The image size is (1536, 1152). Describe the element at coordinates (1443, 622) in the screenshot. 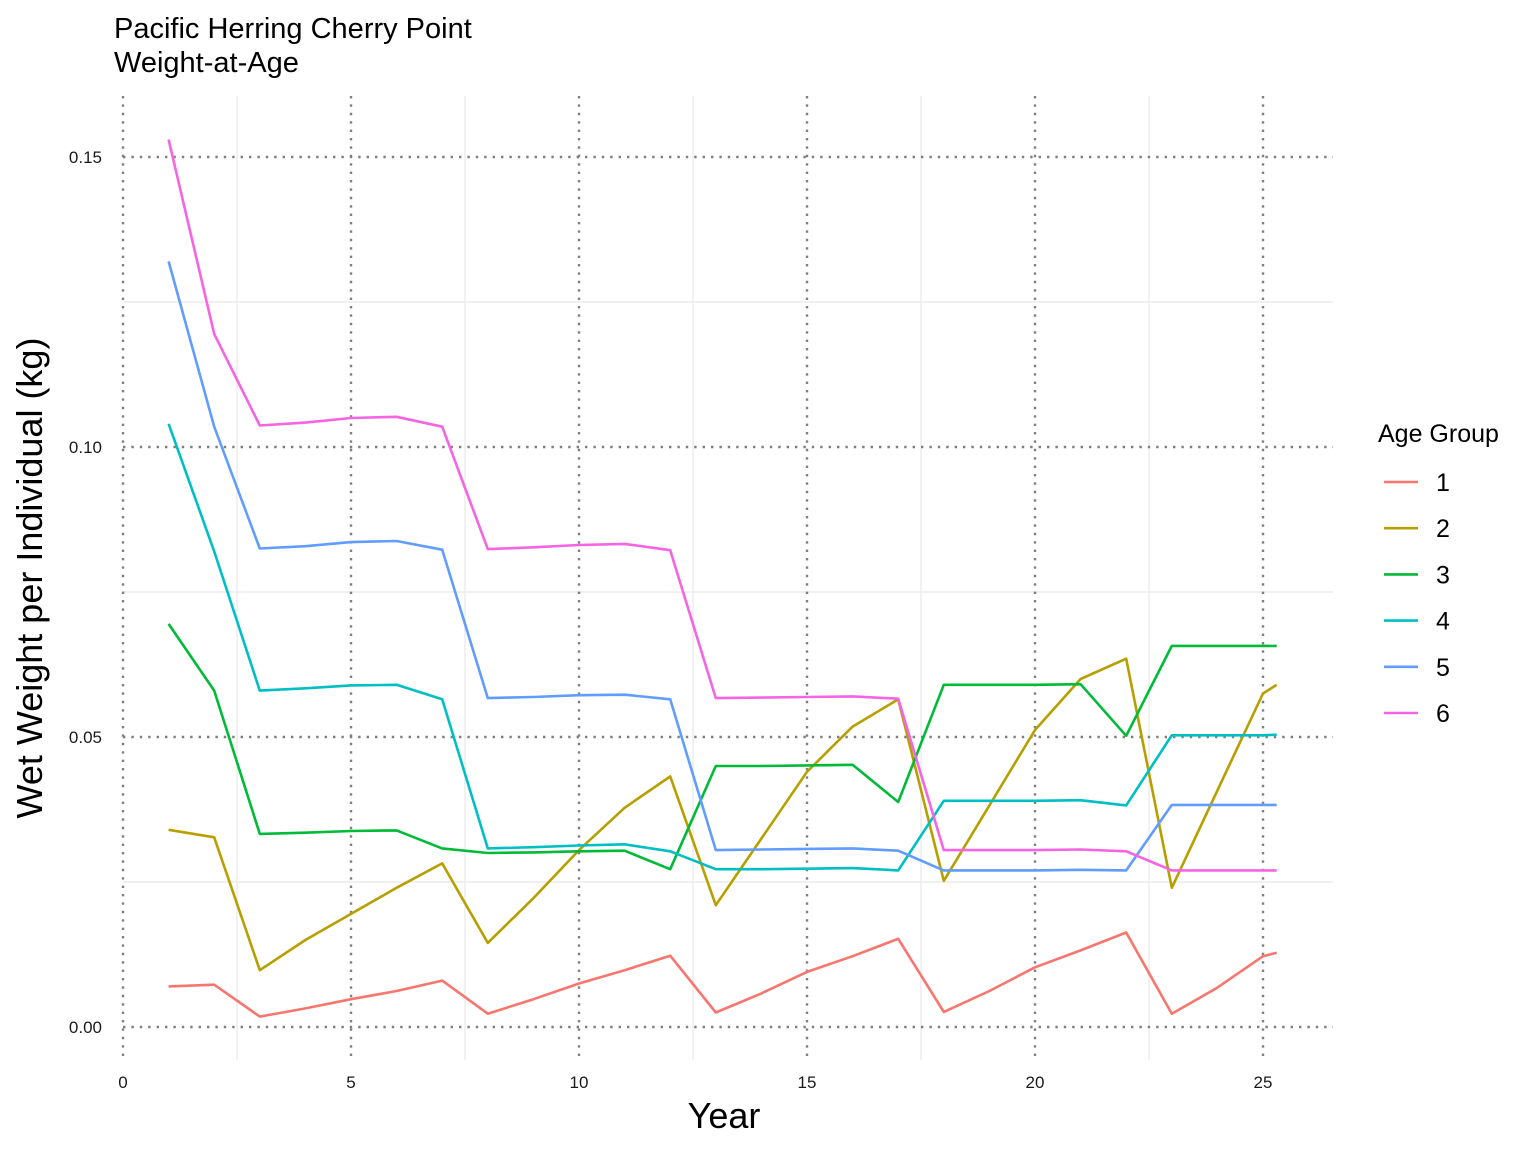

I see `legend-label-age-4: 4` at that location.